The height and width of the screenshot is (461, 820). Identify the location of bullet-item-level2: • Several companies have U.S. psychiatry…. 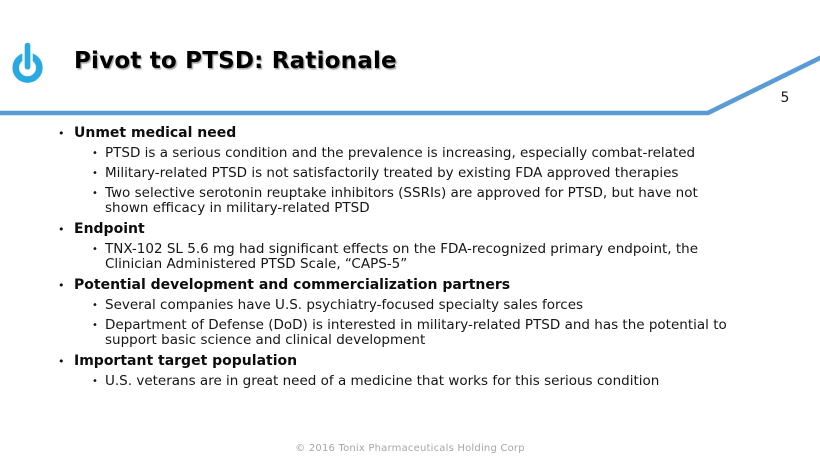
(450, 305).